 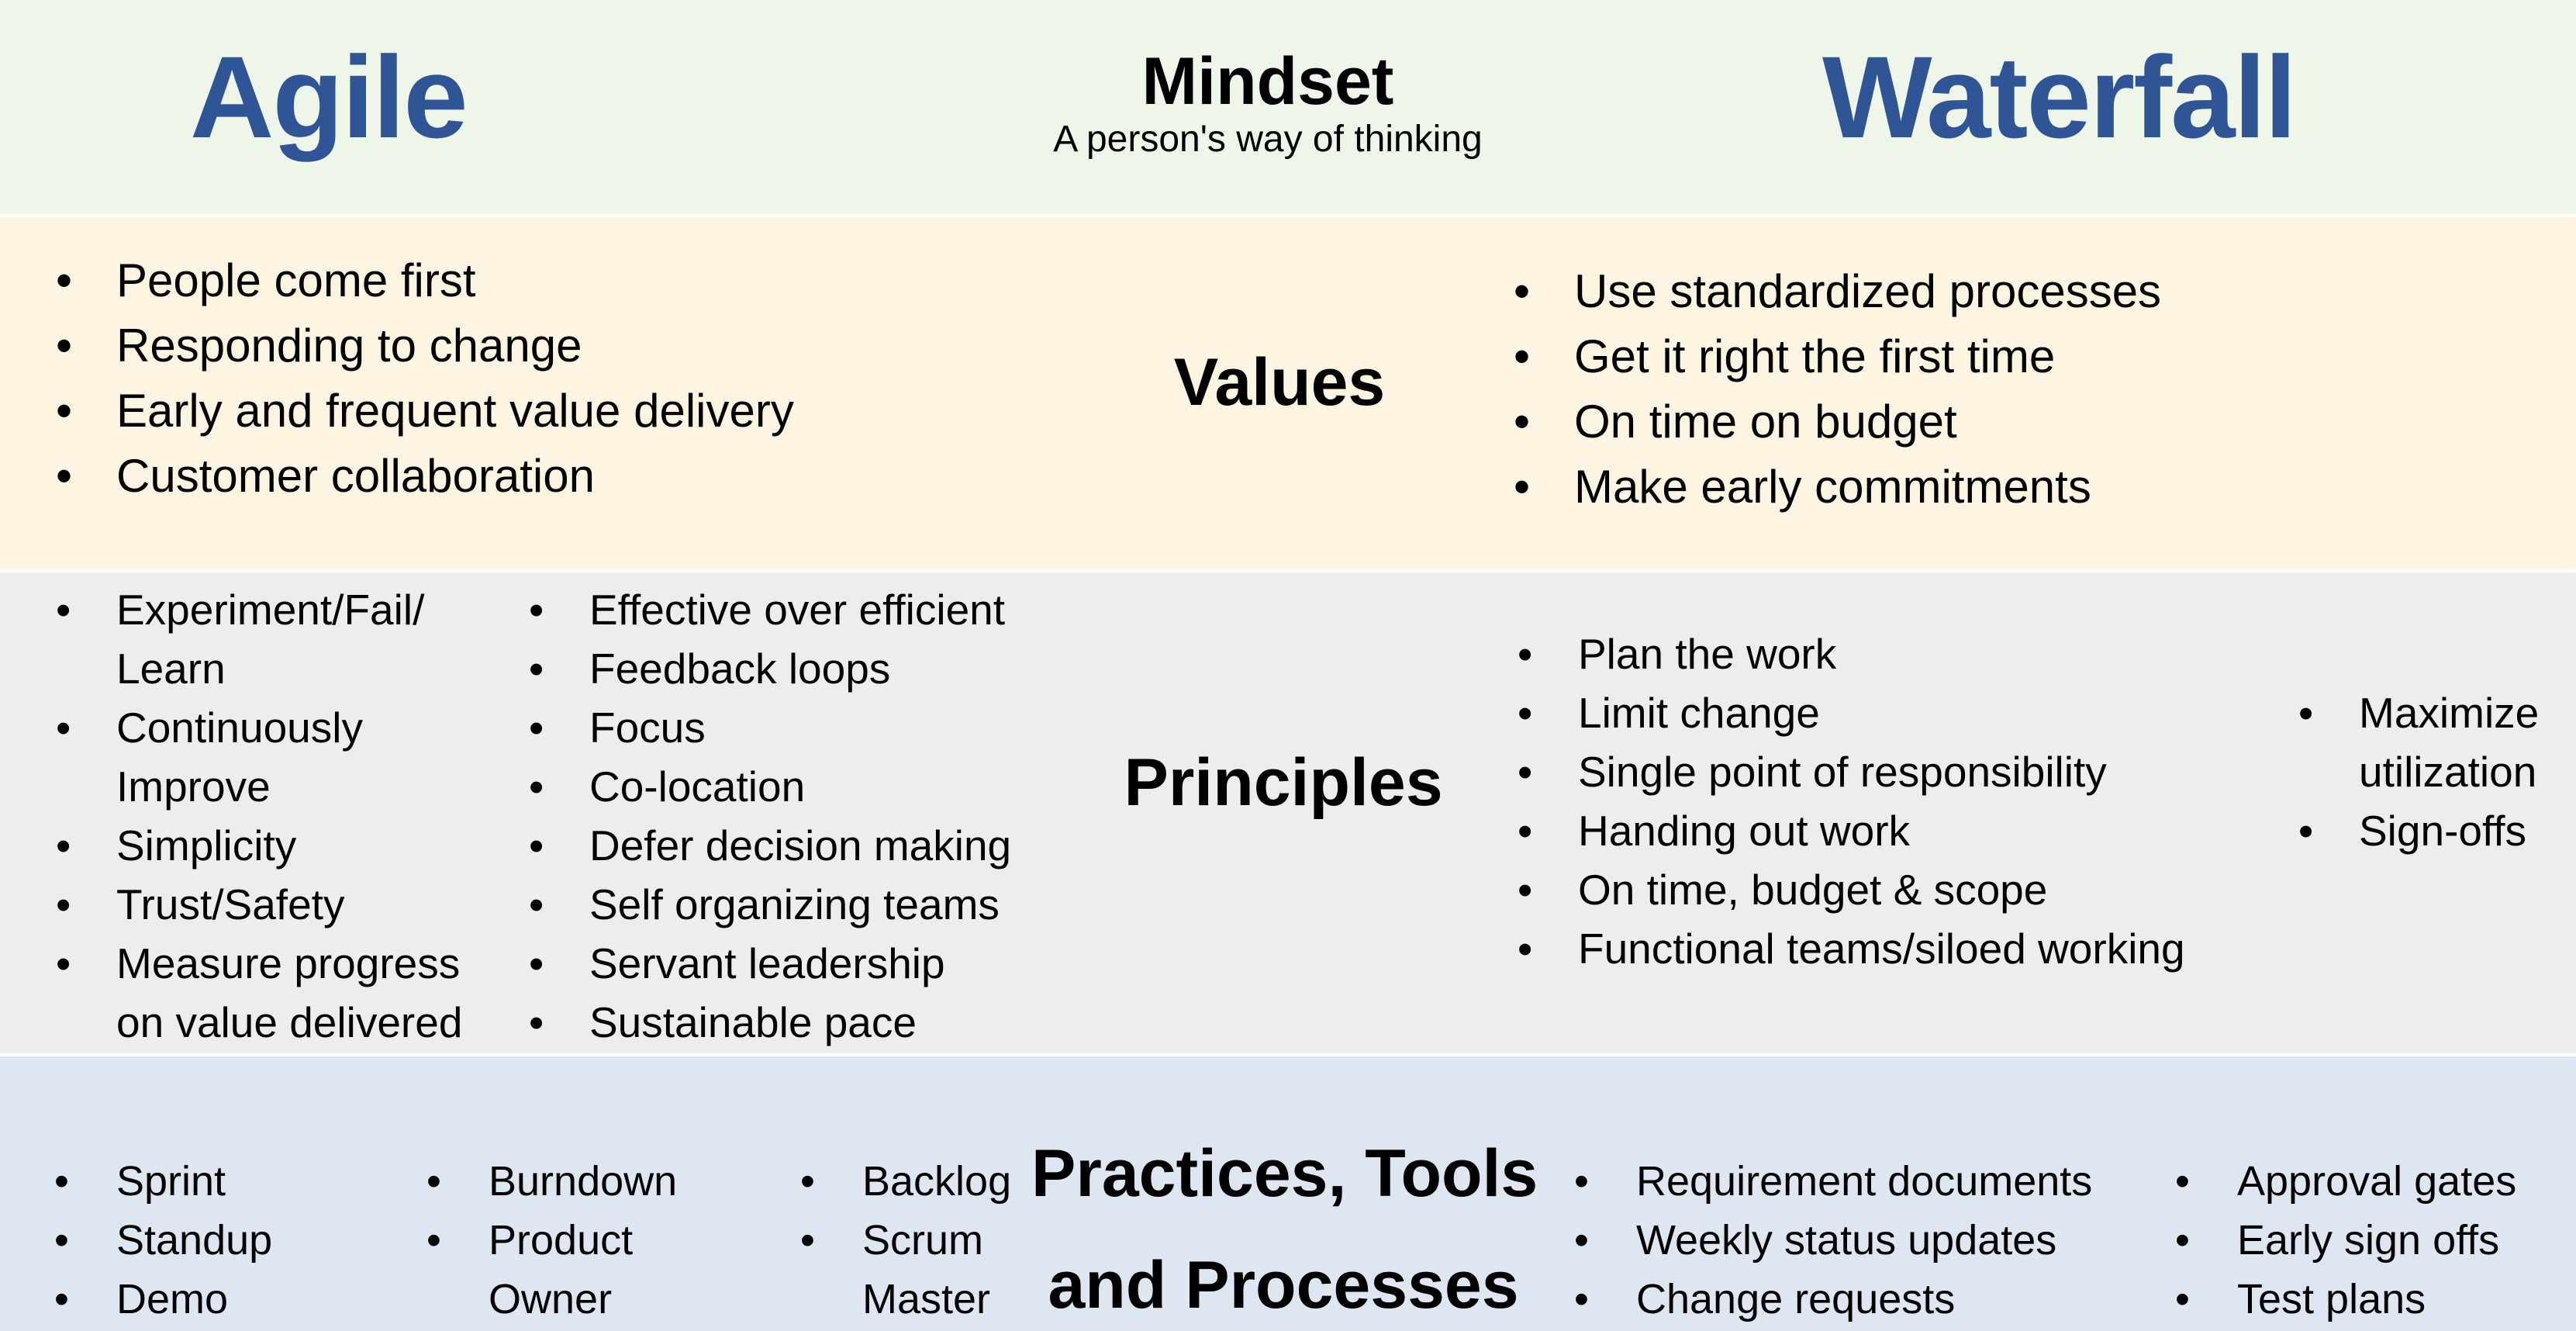 I want to click on values-label: Values, so click(x=1279, y=382).